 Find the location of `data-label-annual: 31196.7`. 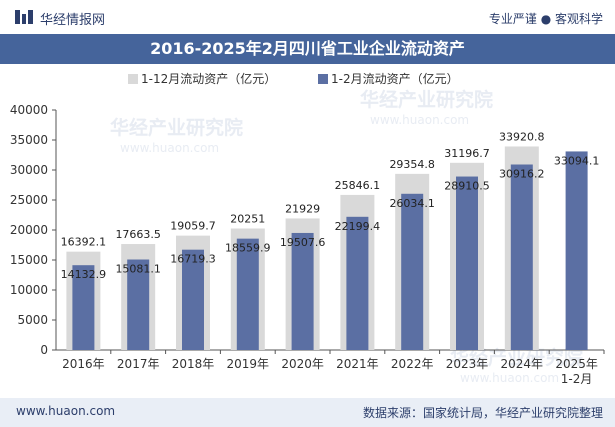

data-label-annual: 31196.7 is located at coordinates (467, 153).